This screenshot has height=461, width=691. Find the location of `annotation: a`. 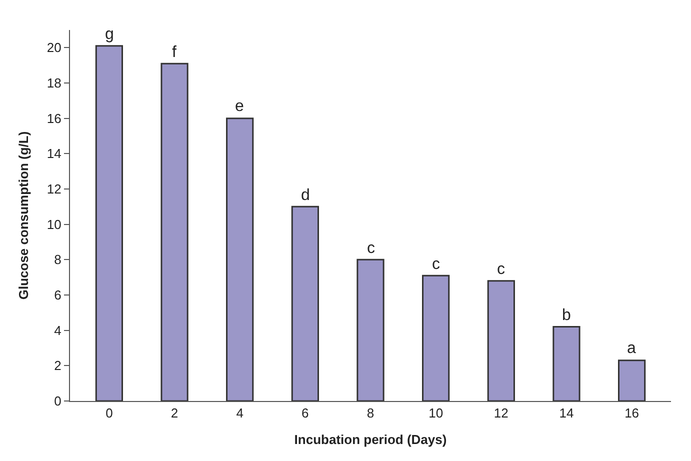

annotation: a is located at coordinates (631, 348).